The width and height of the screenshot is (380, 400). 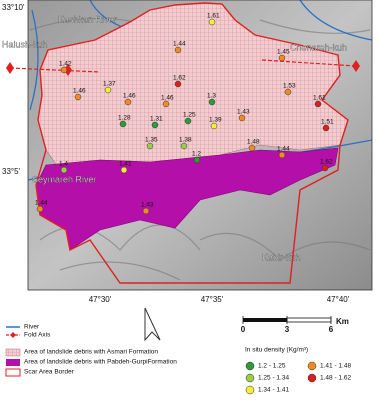 I want to click on sample-label: 1.51, so click(x=327, y=122).